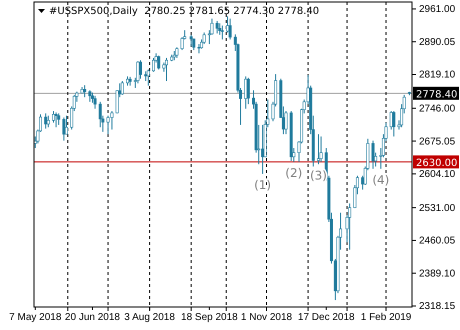 The height and width of the screenshot is (330, 460). What do you see at coordinates (386, 318) in the screenshot?
I see `x-tick-label: 1 Feb 2019` at bounding box center [386, 318].